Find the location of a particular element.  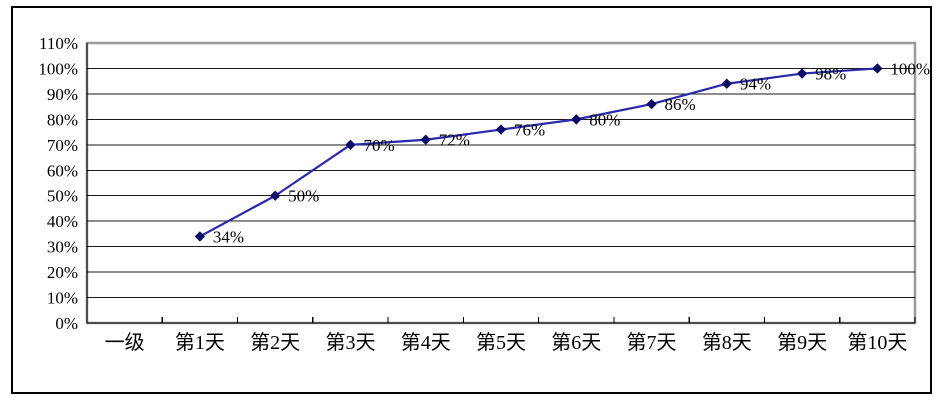

data-label: 70% is located at coordinates (378, 145).